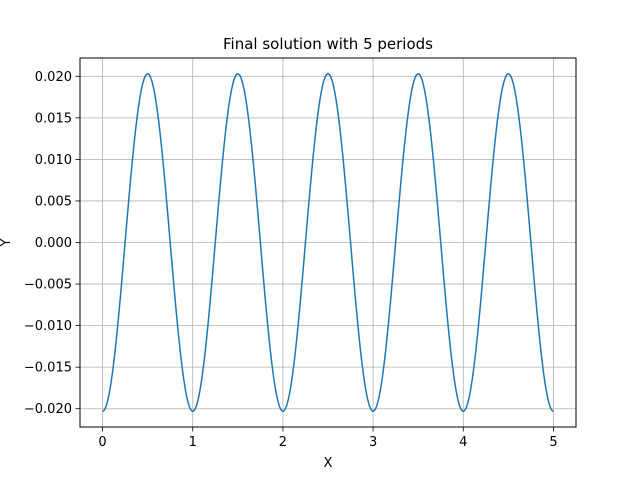 The height and width of the screenshot is (480, 640). What do you see at coordinates (48, 368) in the screenshot?
I see `y-tick-label: −0.015` at bounding box center [48, 368].